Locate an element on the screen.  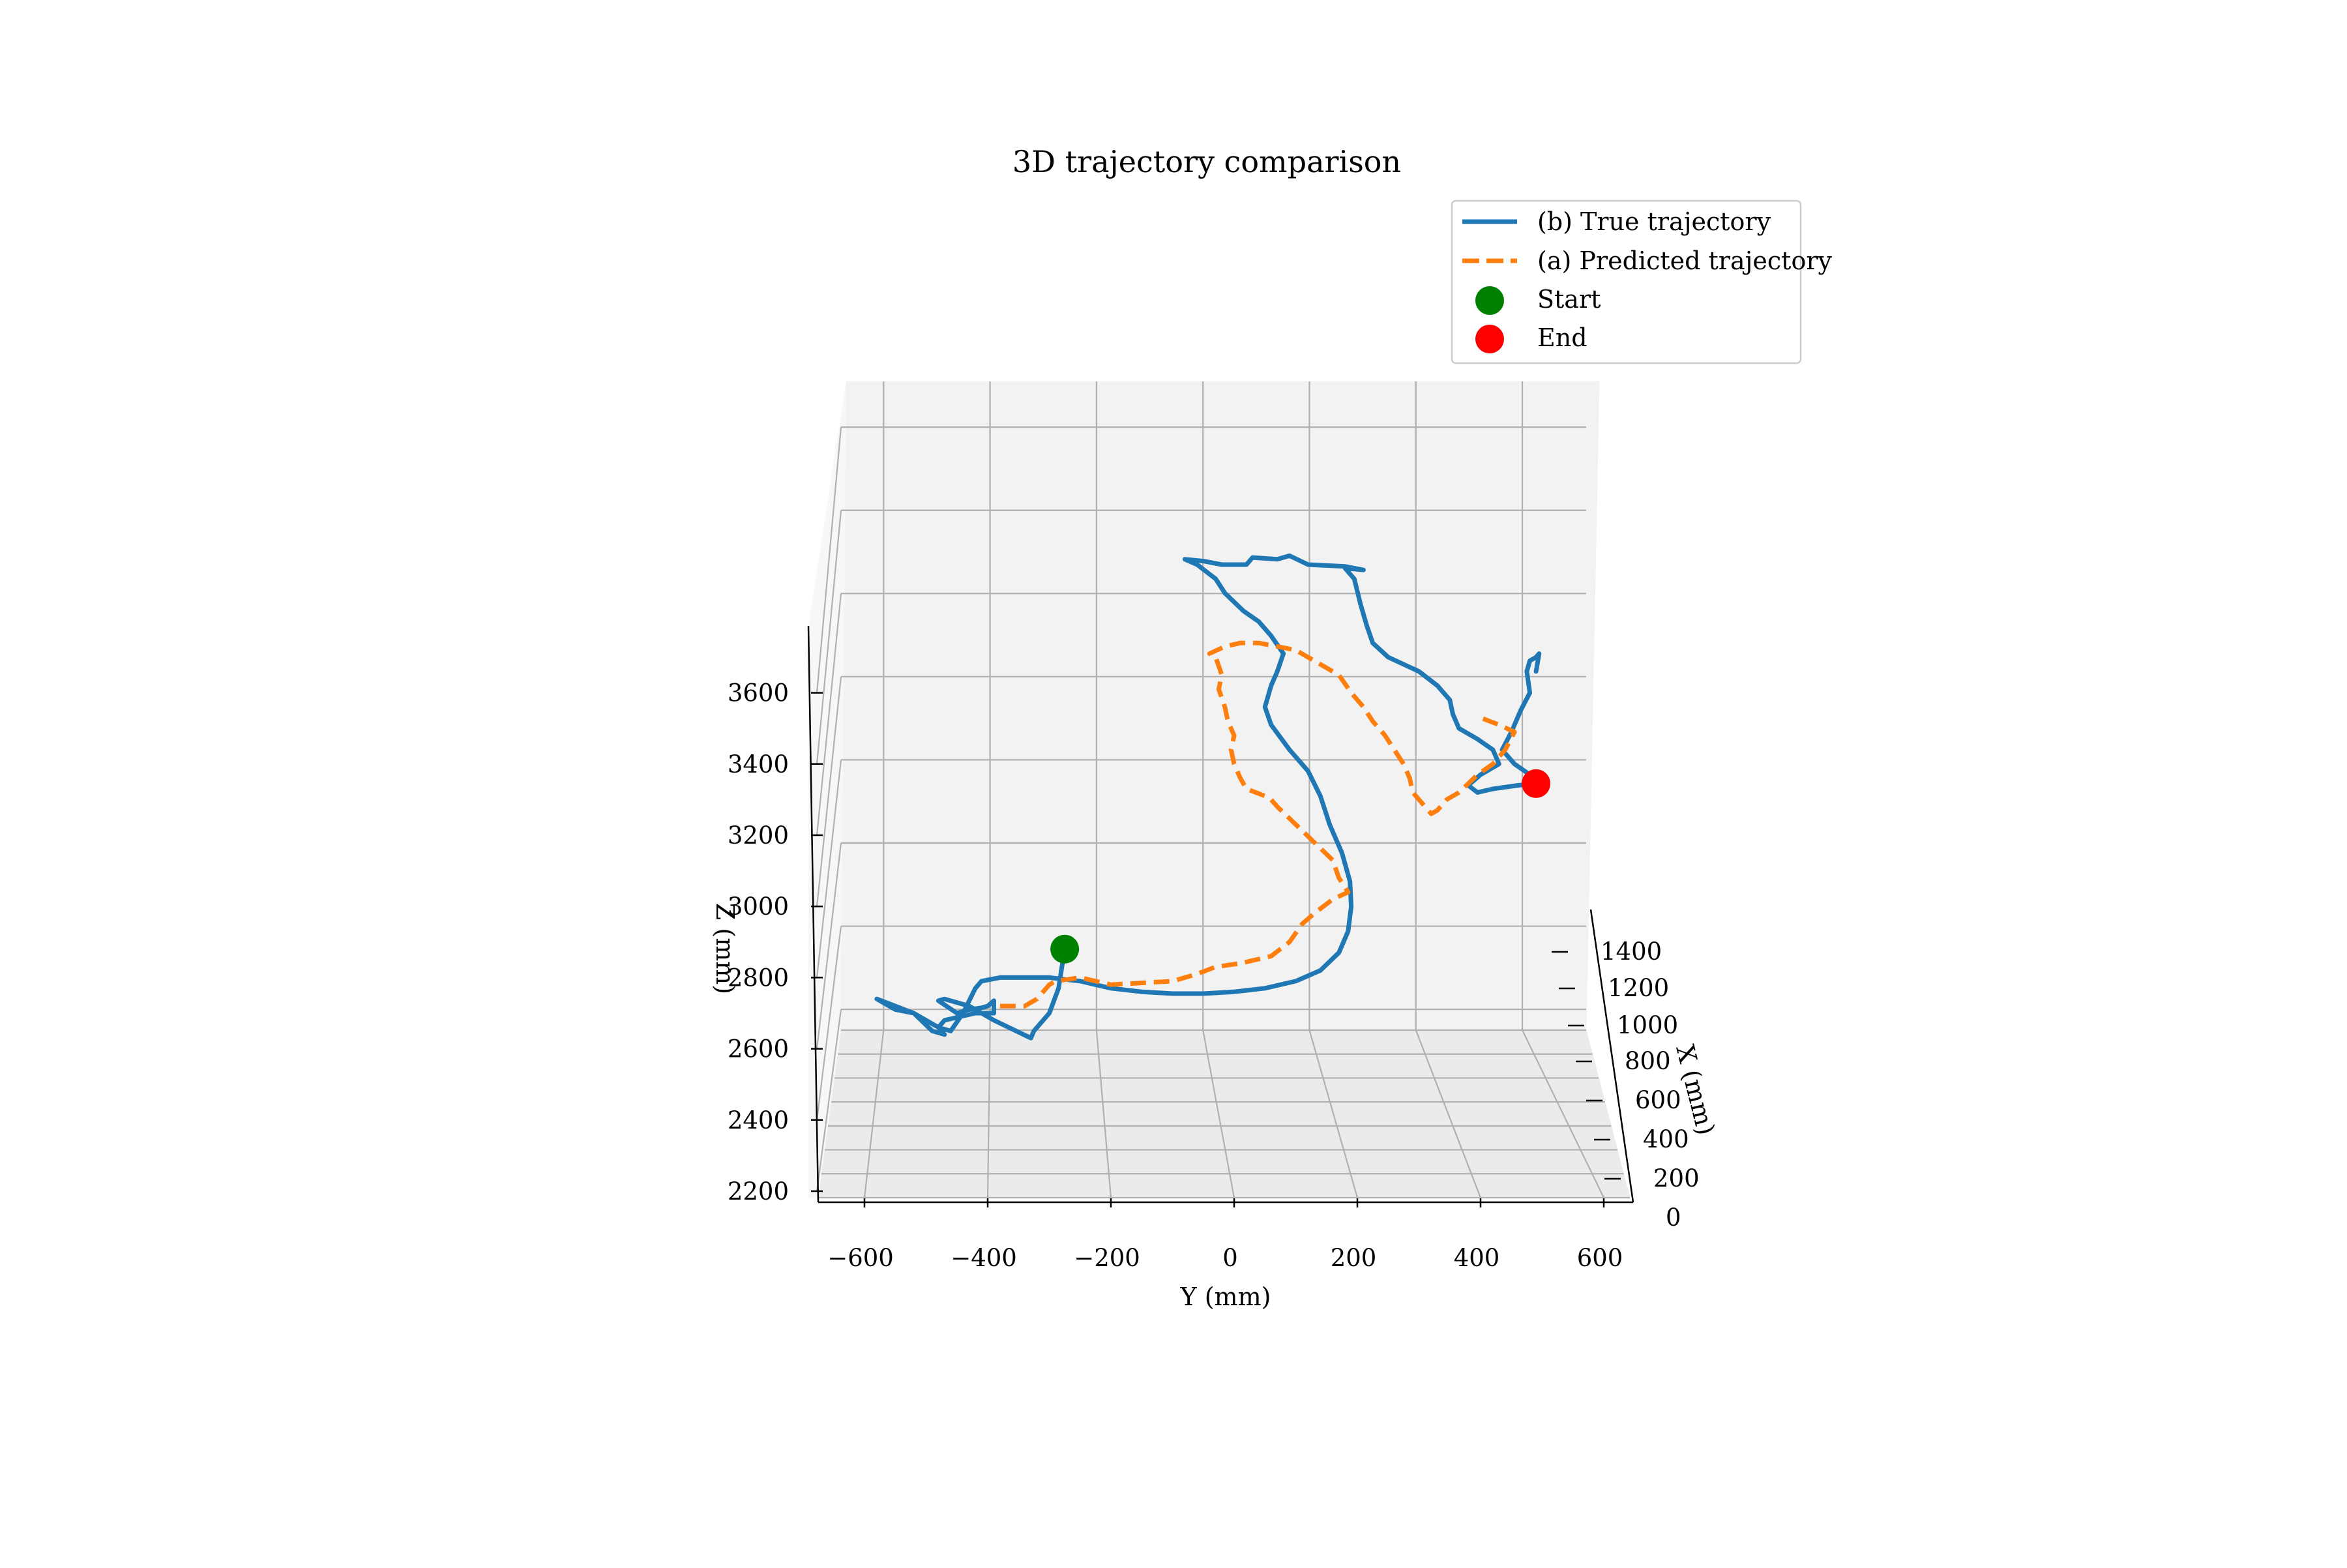
y-tick-label-4: 200 is located at coordinates (1354, 1258).